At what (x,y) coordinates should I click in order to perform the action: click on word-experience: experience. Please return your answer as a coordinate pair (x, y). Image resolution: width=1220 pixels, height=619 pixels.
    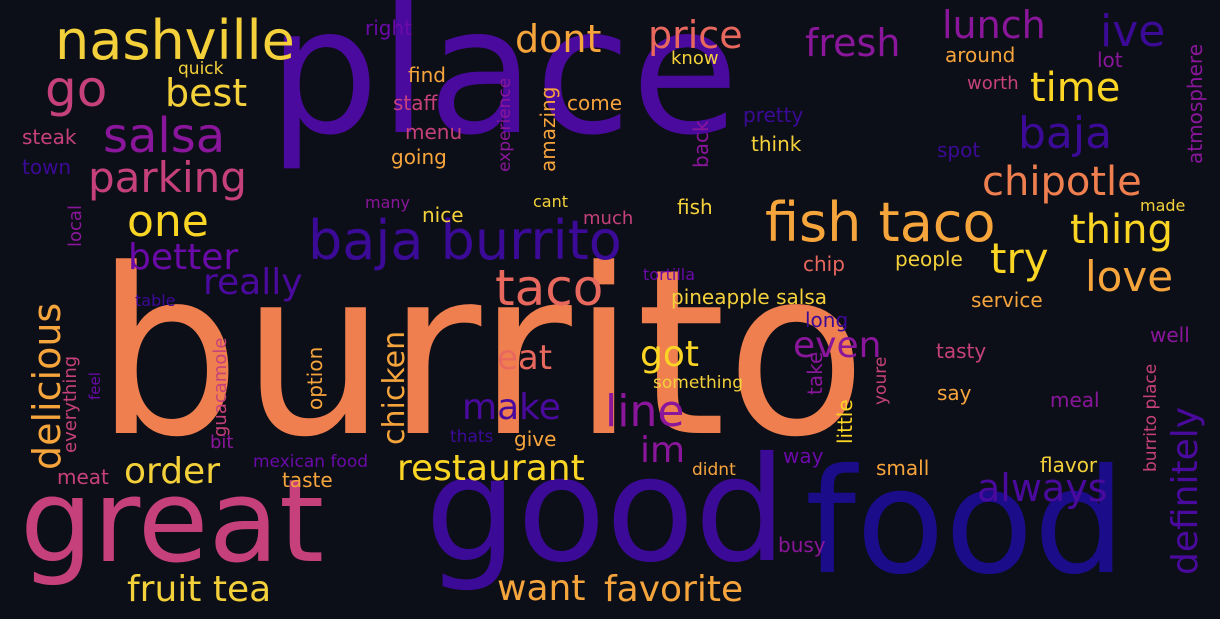
    Looking at the image, I should click on (505, 124).